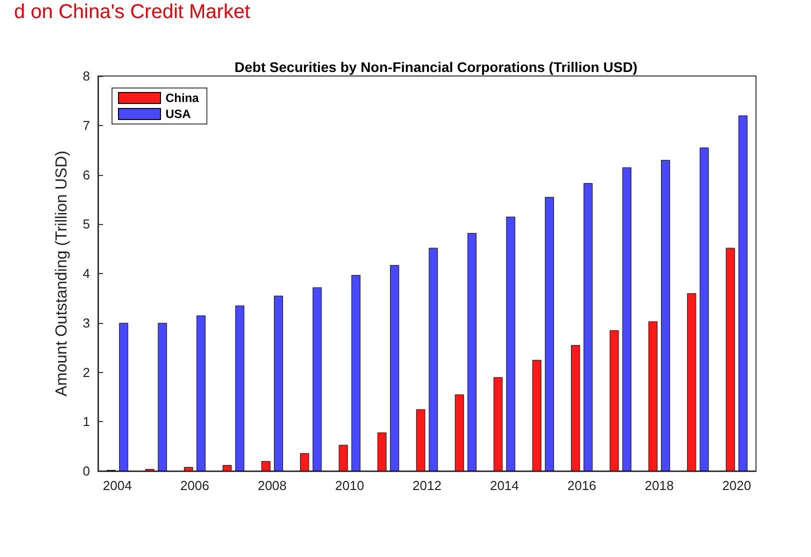 The image size is (811, 557). What do you see at coordinates (349, 485) in the screenshot?
I see `x-tick-label: 2010` at bounding box center [349, 485].